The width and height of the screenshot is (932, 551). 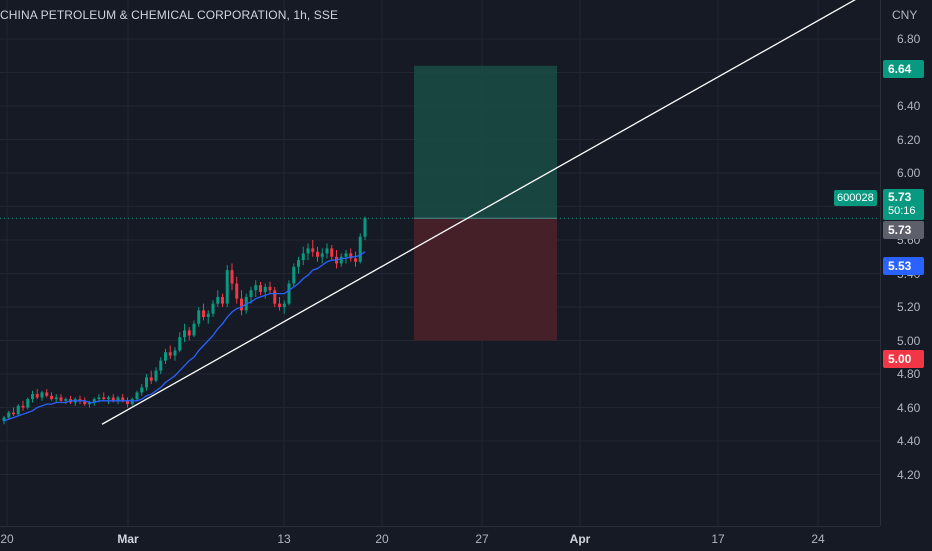 What do you see at coordinates (909, 106) in the screenshot?
I see `price-tick-label: 6.40` at bounding box center [909, 106].